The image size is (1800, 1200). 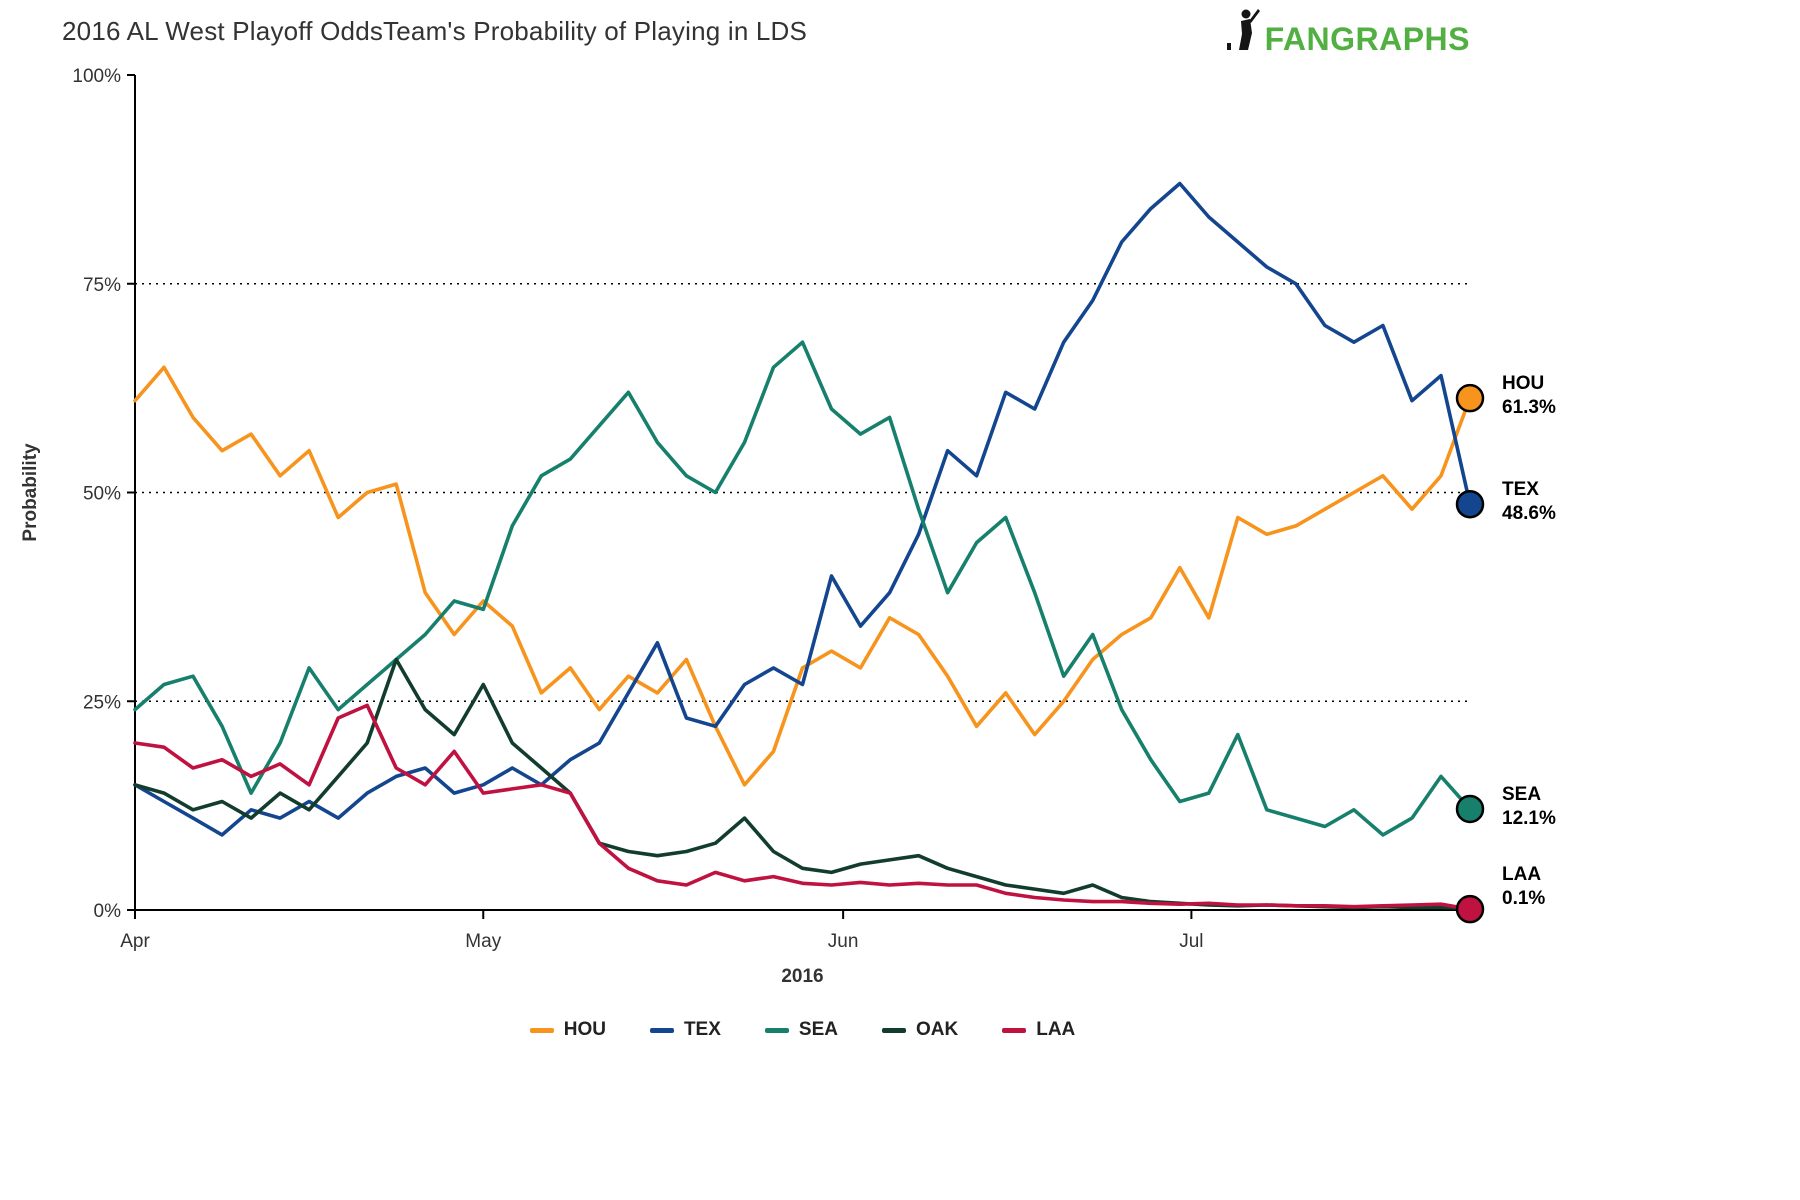 I want to click on end-label-pct-tex: 48.6%, so click(x=1529, y=513).